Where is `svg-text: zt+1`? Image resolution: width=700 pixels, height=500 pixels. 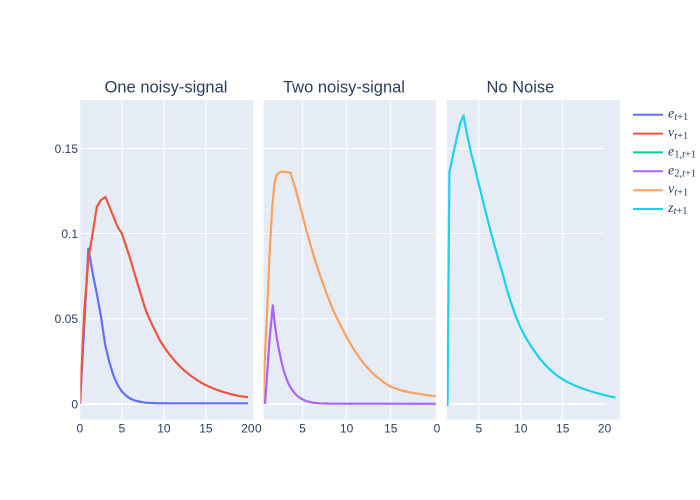
svg-text: zt+1 is located at coordinates (677, 209).